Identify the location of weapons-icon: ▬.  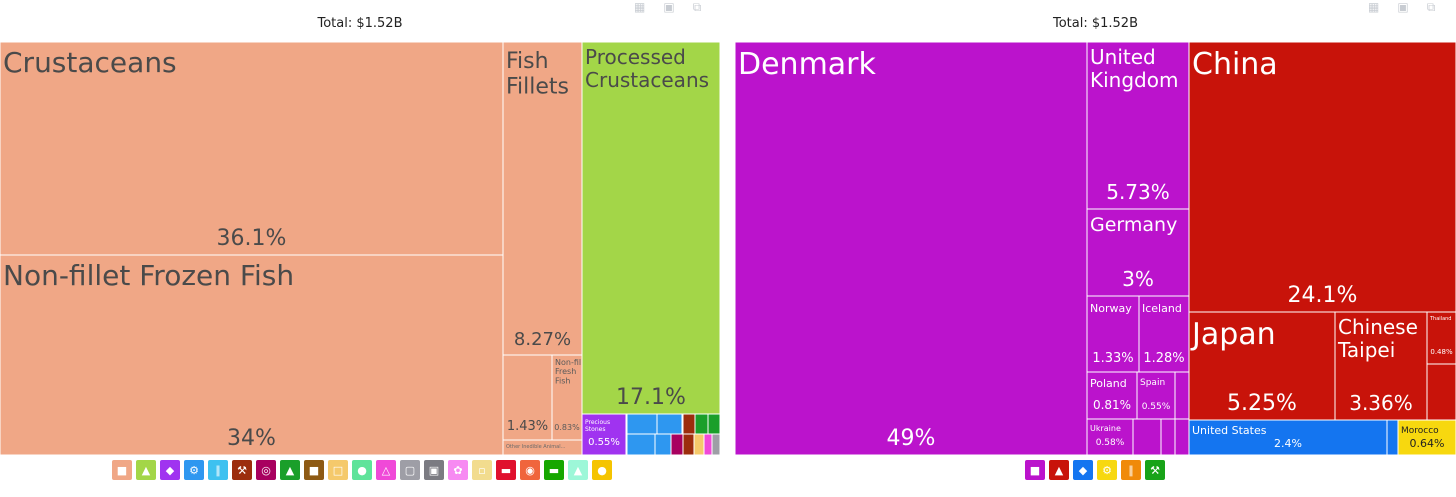
(506, 470).